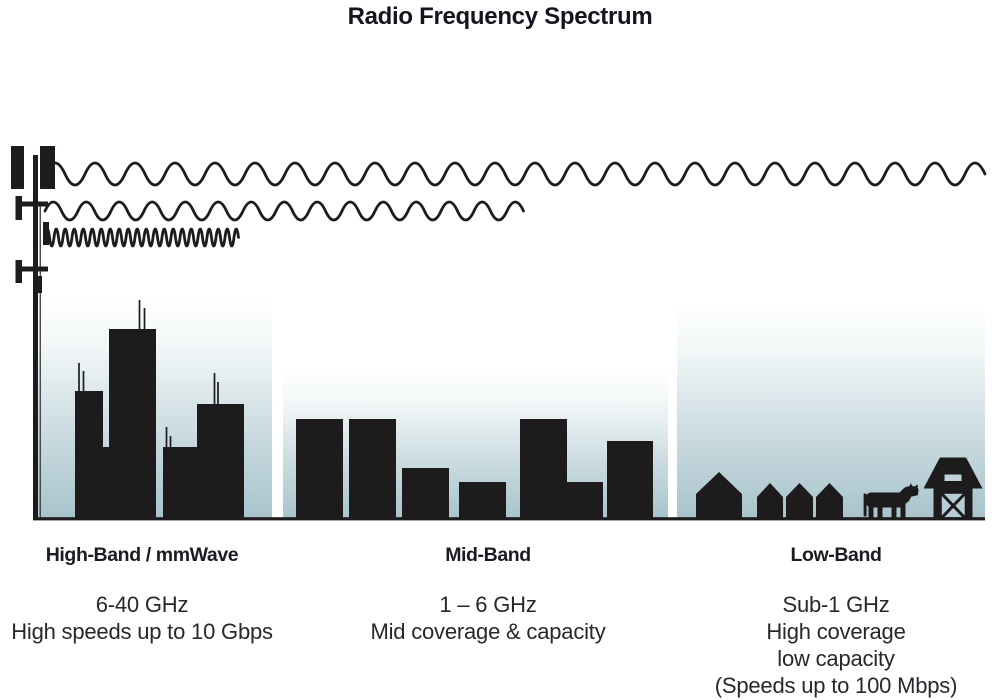  I want to click on mid-band-wave, so click(284, 211).